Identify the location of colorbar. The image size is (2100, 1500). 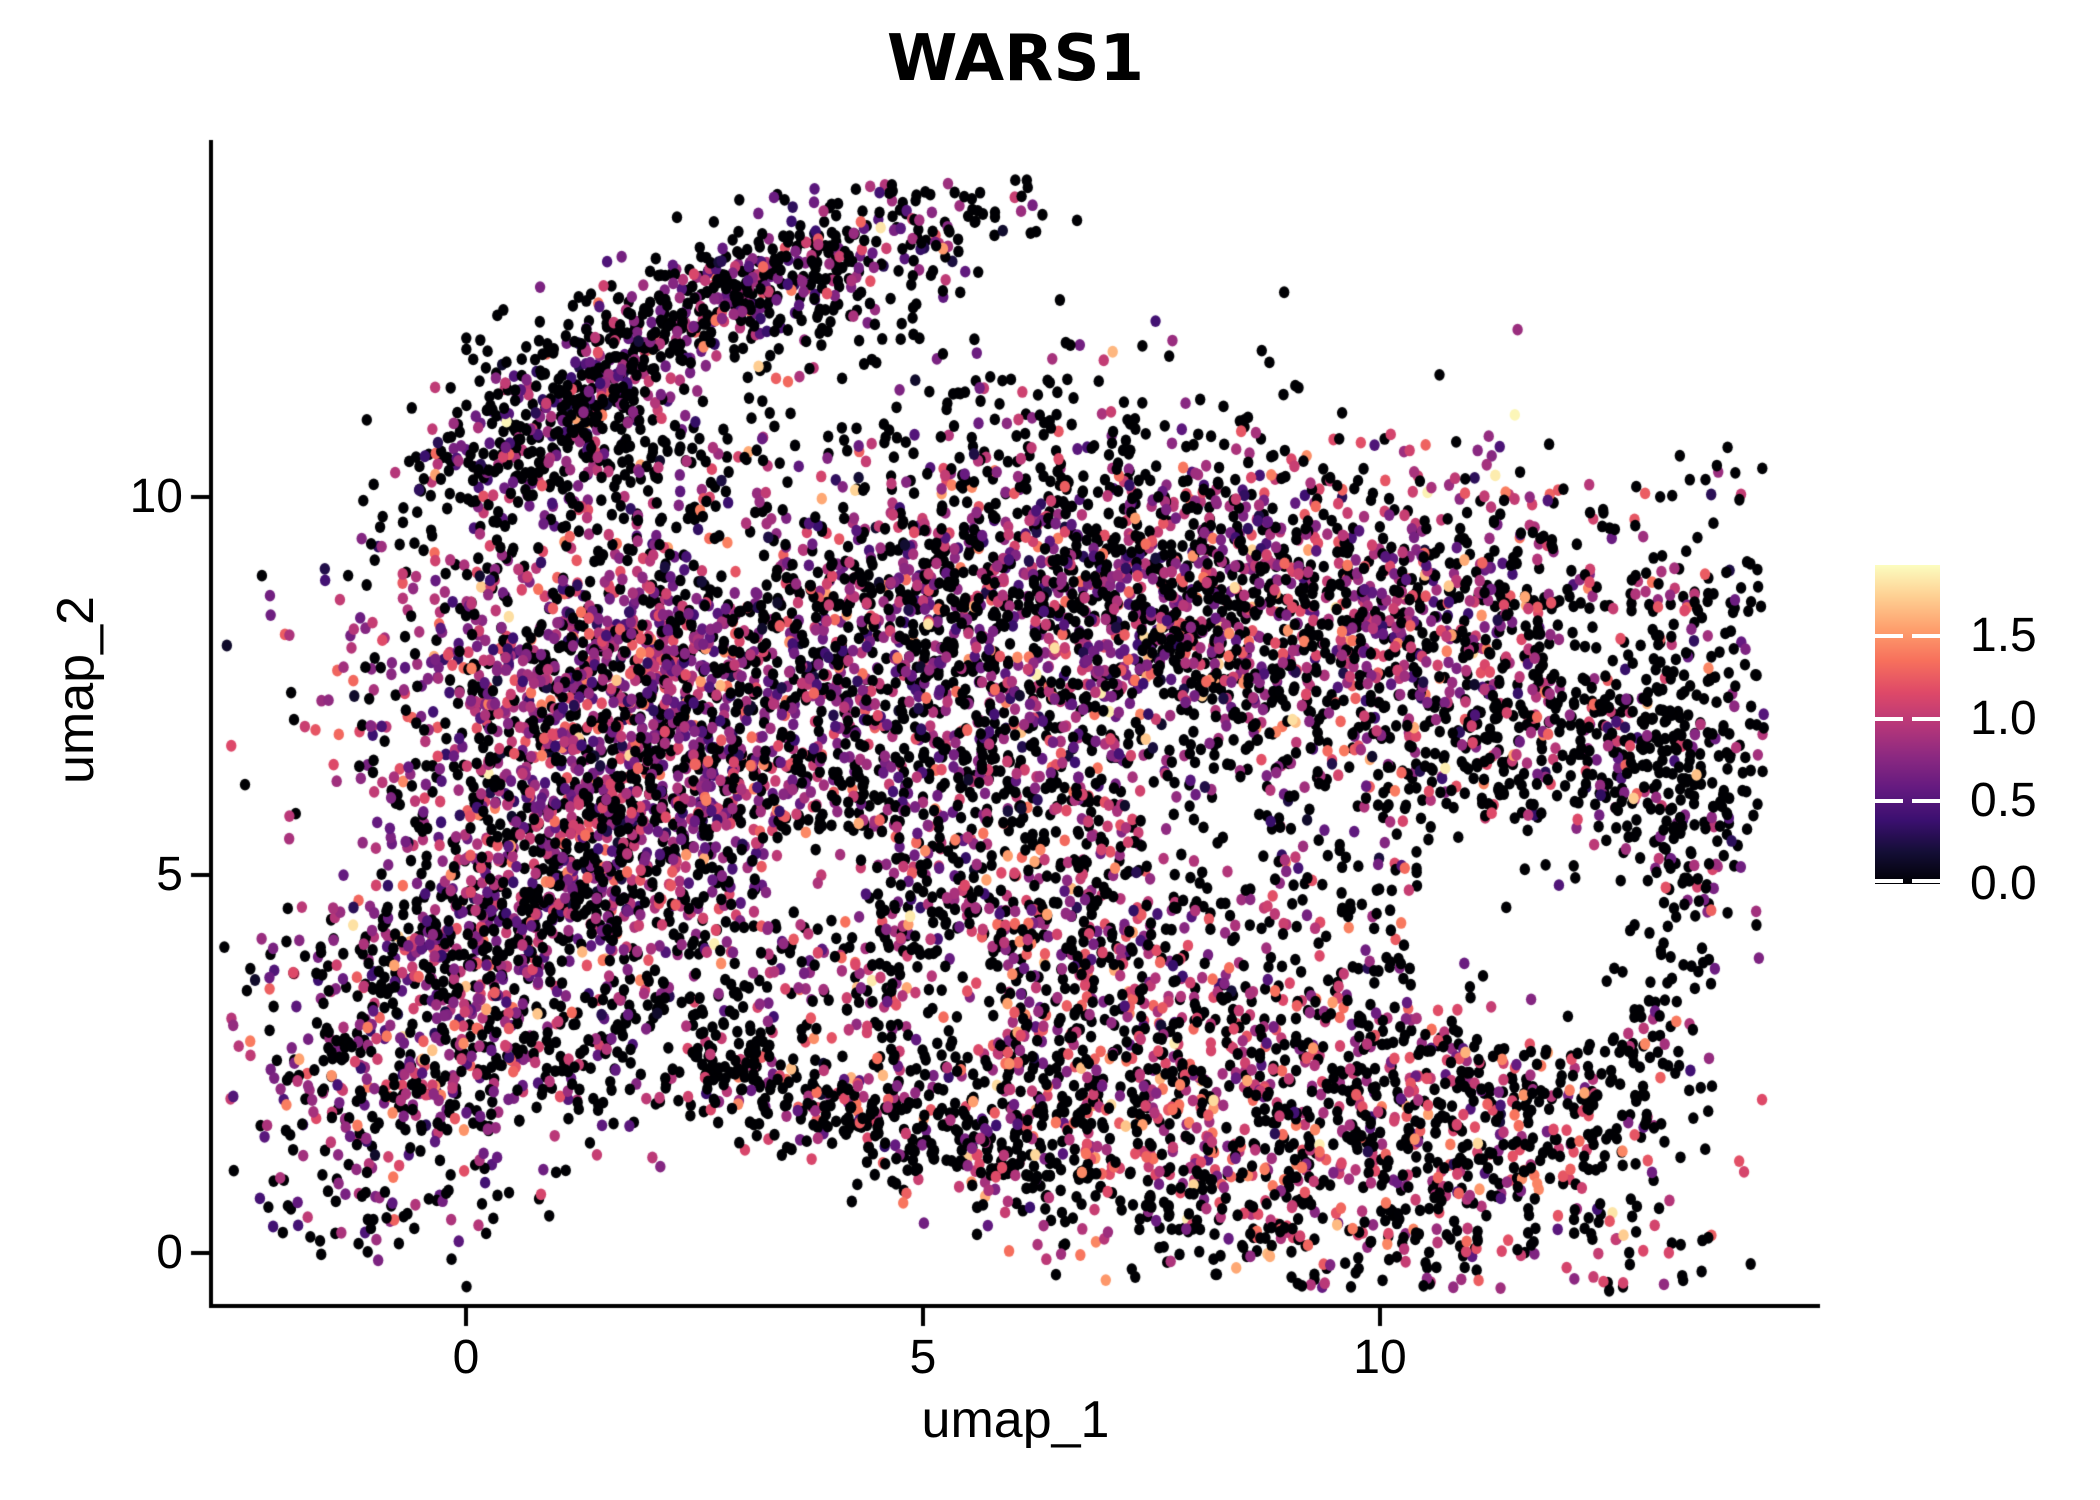
(1907, 724).